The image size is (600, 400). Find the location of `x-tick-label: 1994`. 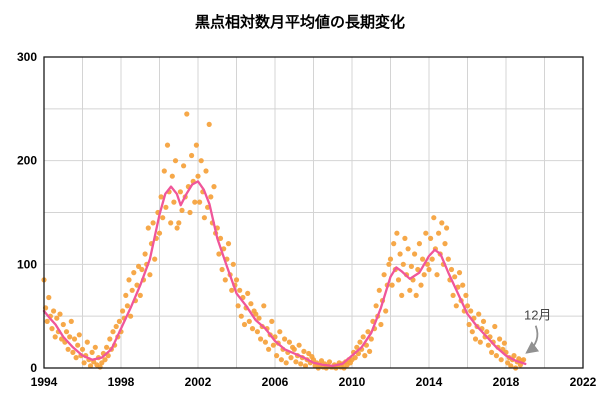

x-tick-label: 1994 is located at coordinates (44, 382).